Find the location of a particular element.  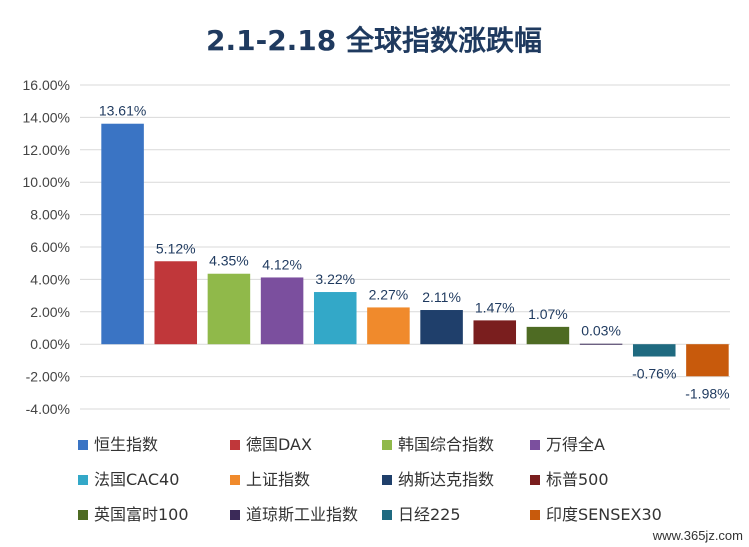

data-label: 1.47% is located at coordinates (495, 307).